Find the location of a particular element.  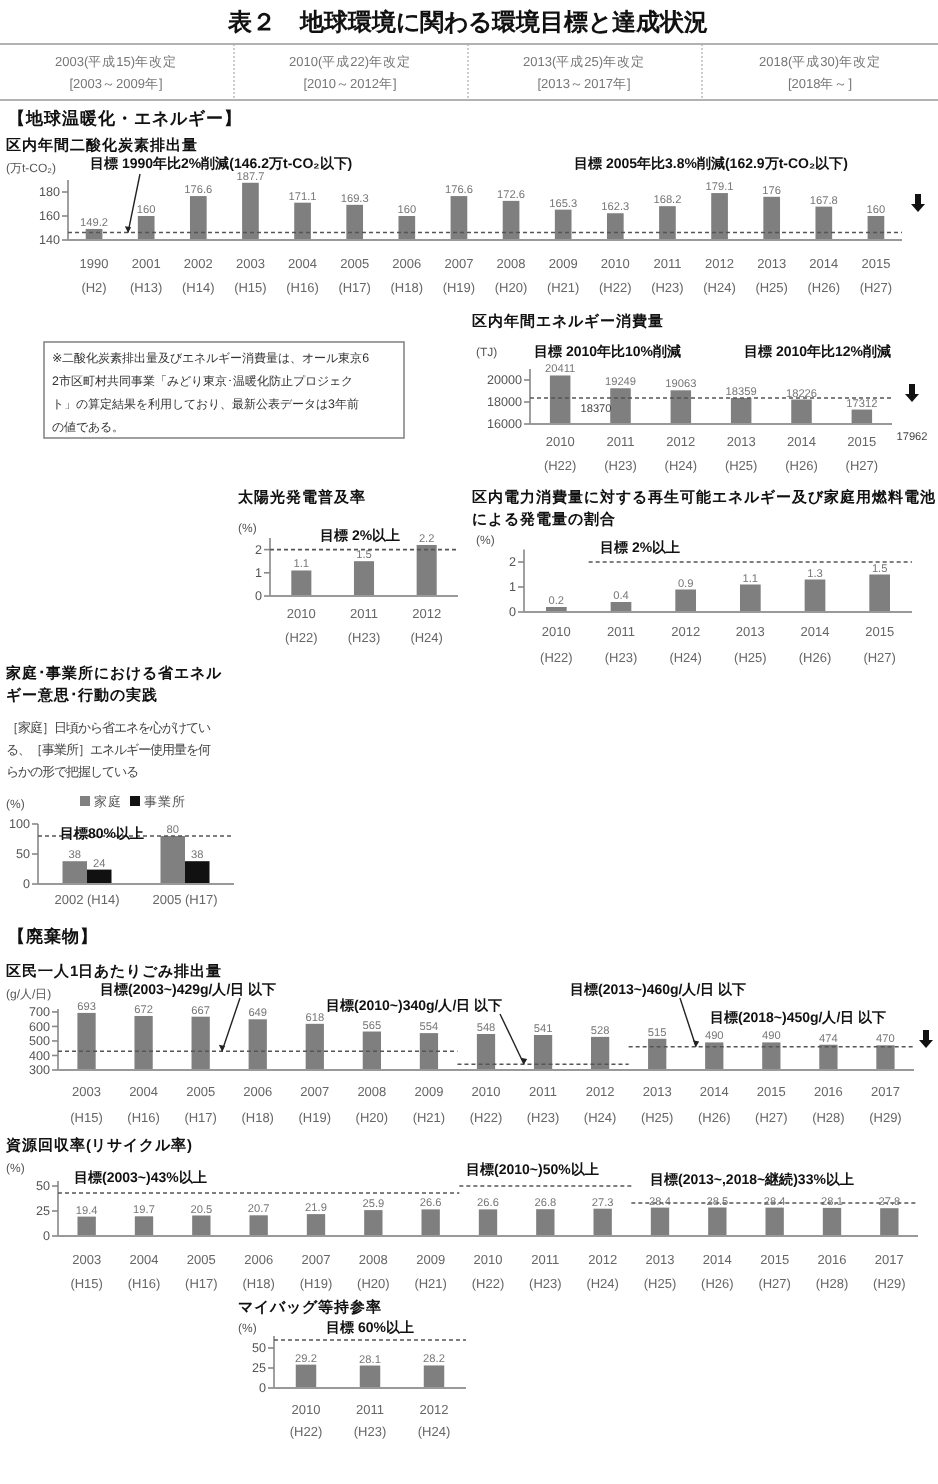

text: 【廃棄物】 is located at coordinates (53, 936).